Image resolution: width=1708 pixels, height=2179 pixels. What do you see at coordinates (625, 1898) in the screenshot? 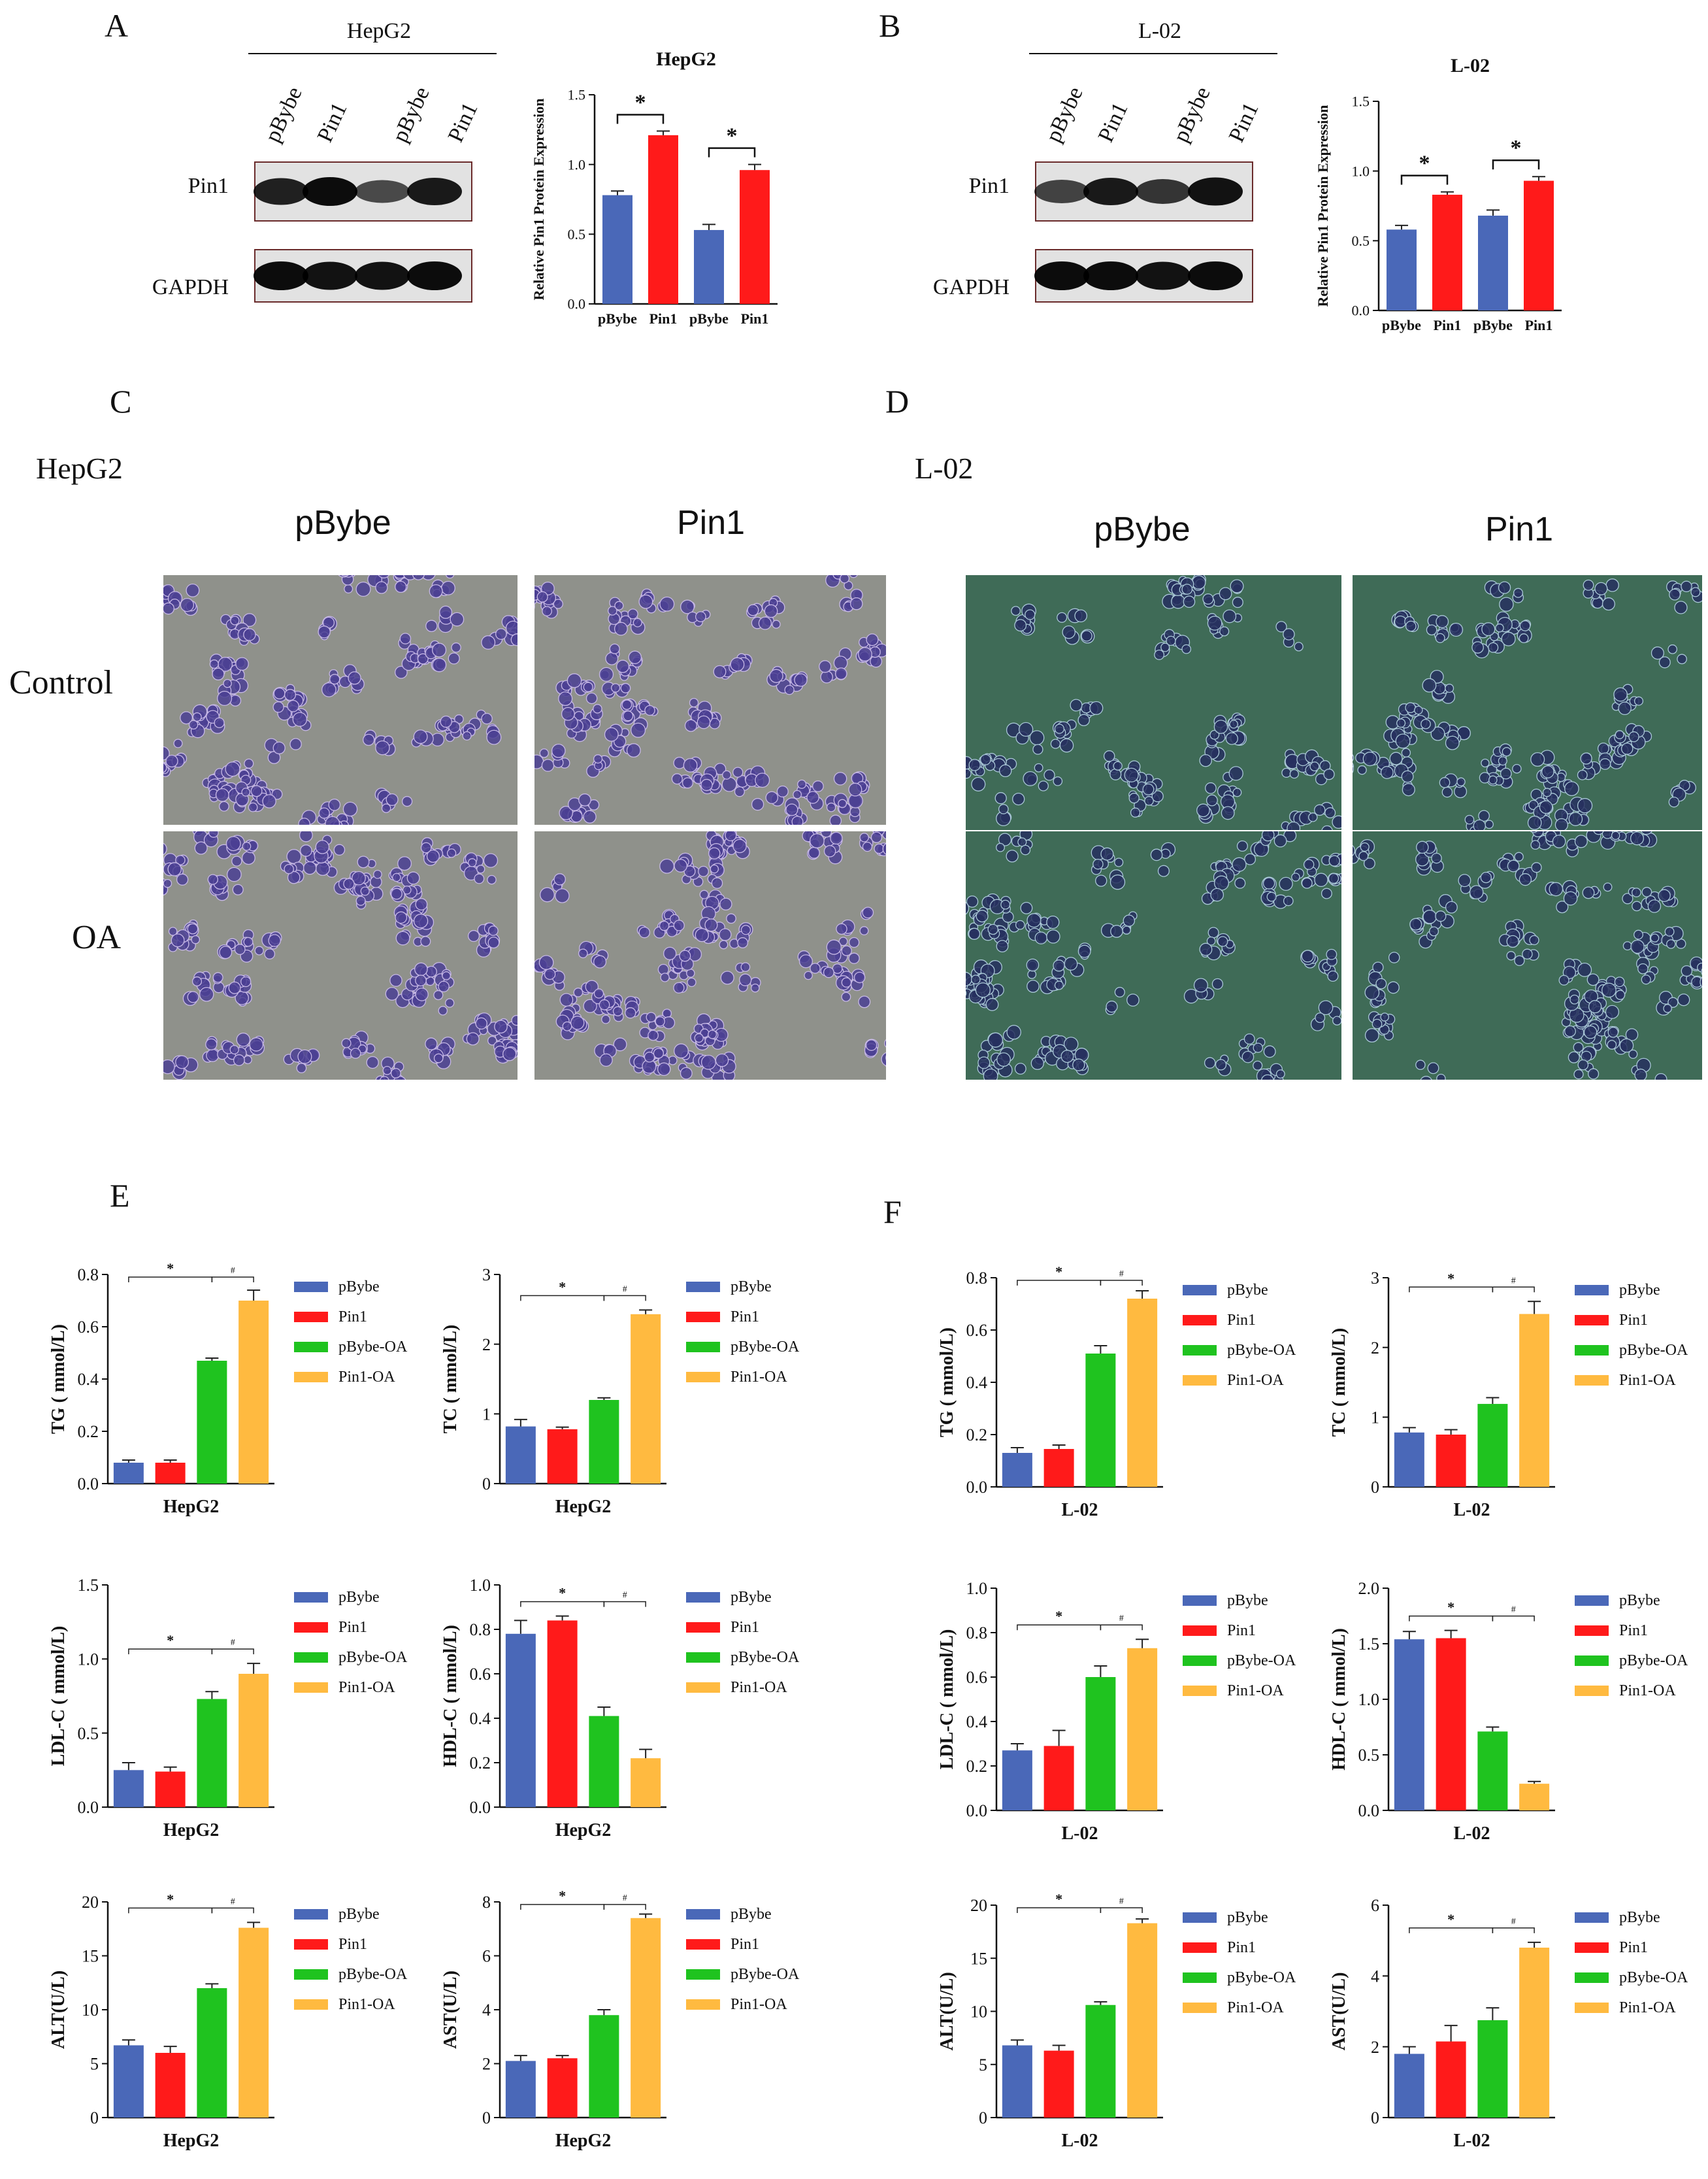
I see `significance-mark: #` at bounding box center [625, 1898].